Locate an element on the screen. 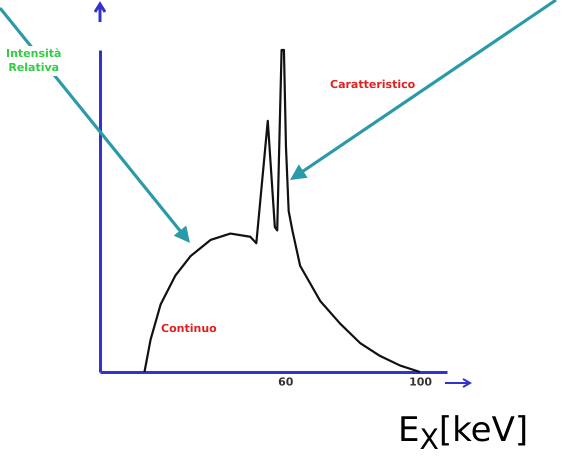 The image size is (577, 476). annotation: Caratteristico is located at coordinates (373, 84).